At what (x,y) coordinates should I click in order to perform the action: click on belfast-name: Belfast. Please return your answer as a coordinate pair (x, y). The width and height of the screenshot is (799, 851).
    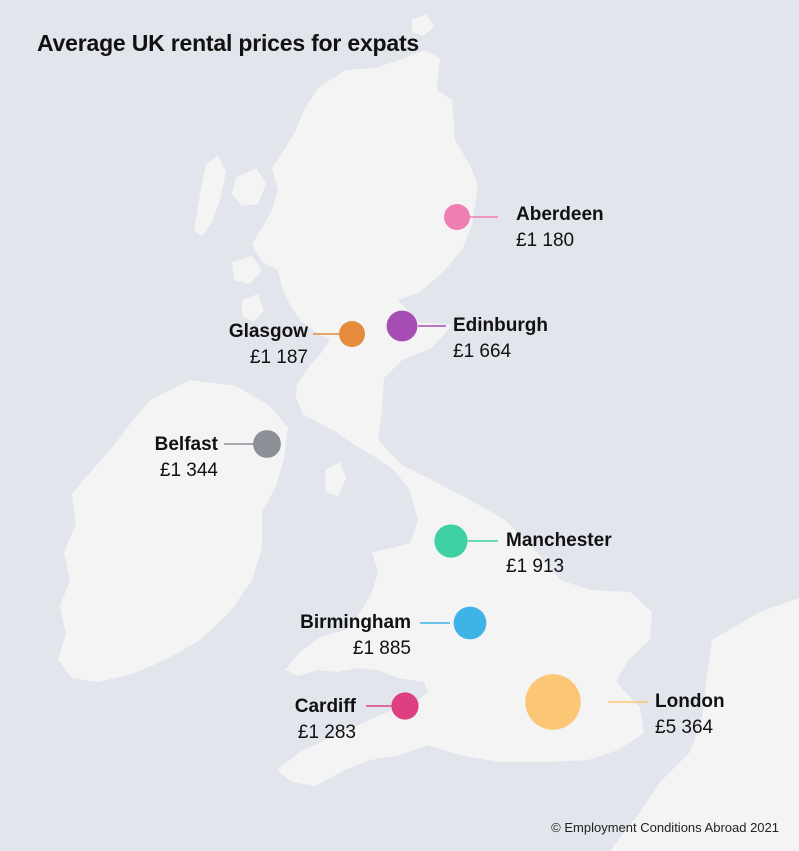
    Looking at the image, I should click on (186, 444).